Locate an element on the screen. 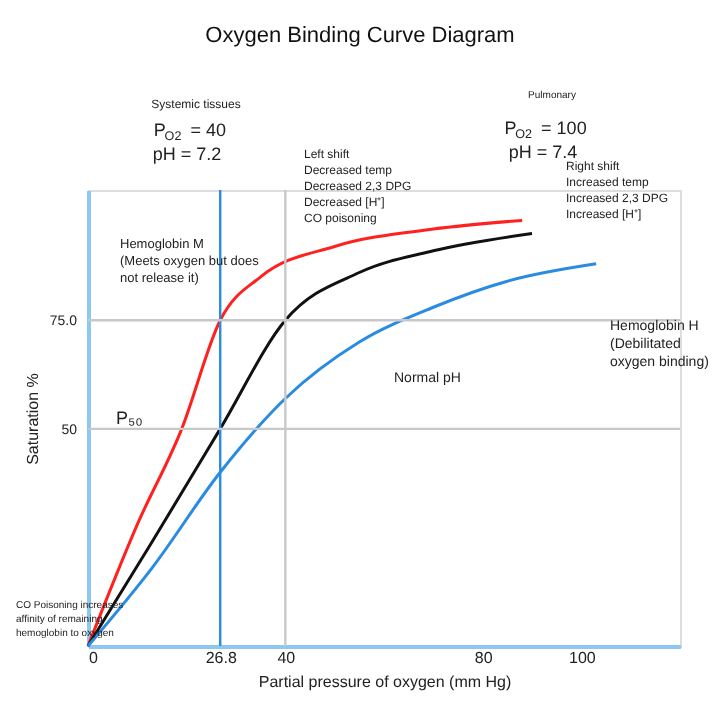 This screenshot has width=720, height=720. x-axis-title: Partial pressure of oxygen (mm Hg) is located at coordinates (385, 682).